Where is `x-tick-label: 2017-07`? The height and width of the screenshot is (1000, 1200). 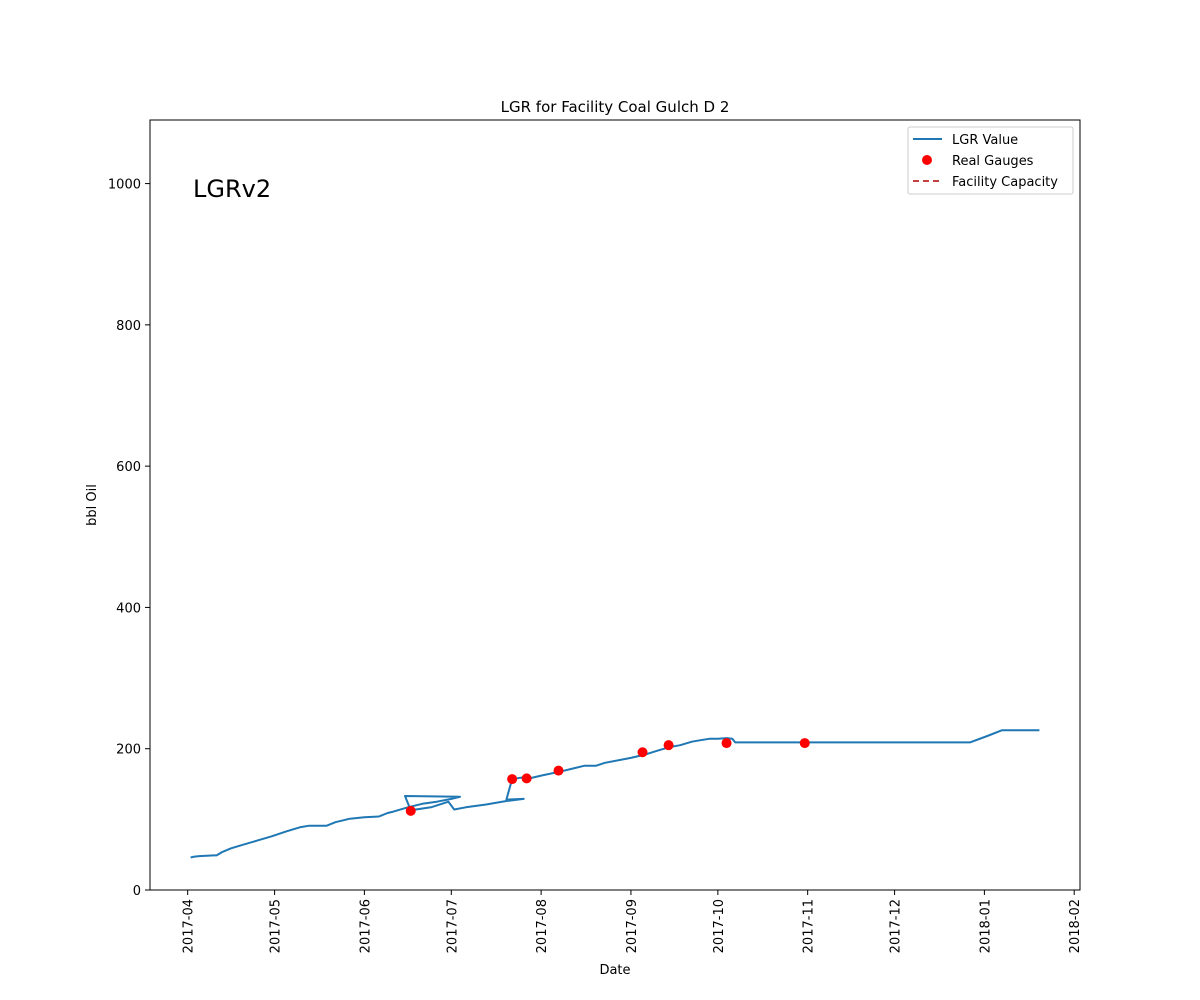
x-tick-label: 2017-07 is located at coordinates (452, 926).